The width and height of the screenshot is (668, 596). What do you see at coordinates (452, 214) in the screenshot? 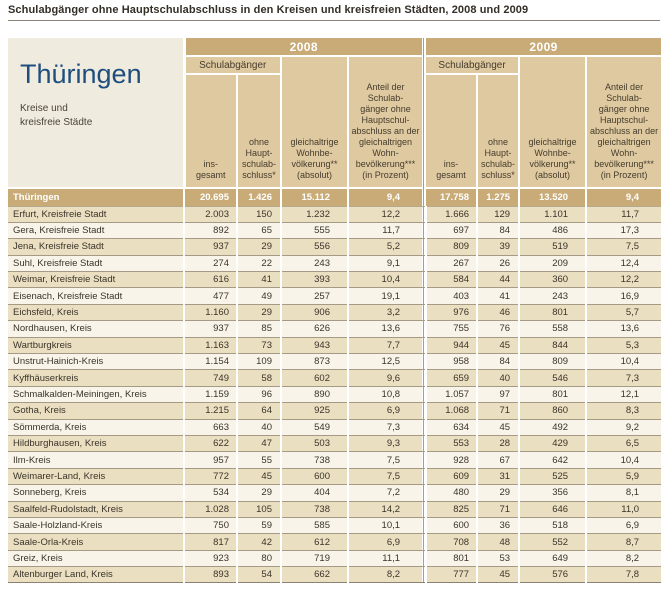
I see `cell-2009-insgesamt: 1.666` at bounding box center [452, 214].